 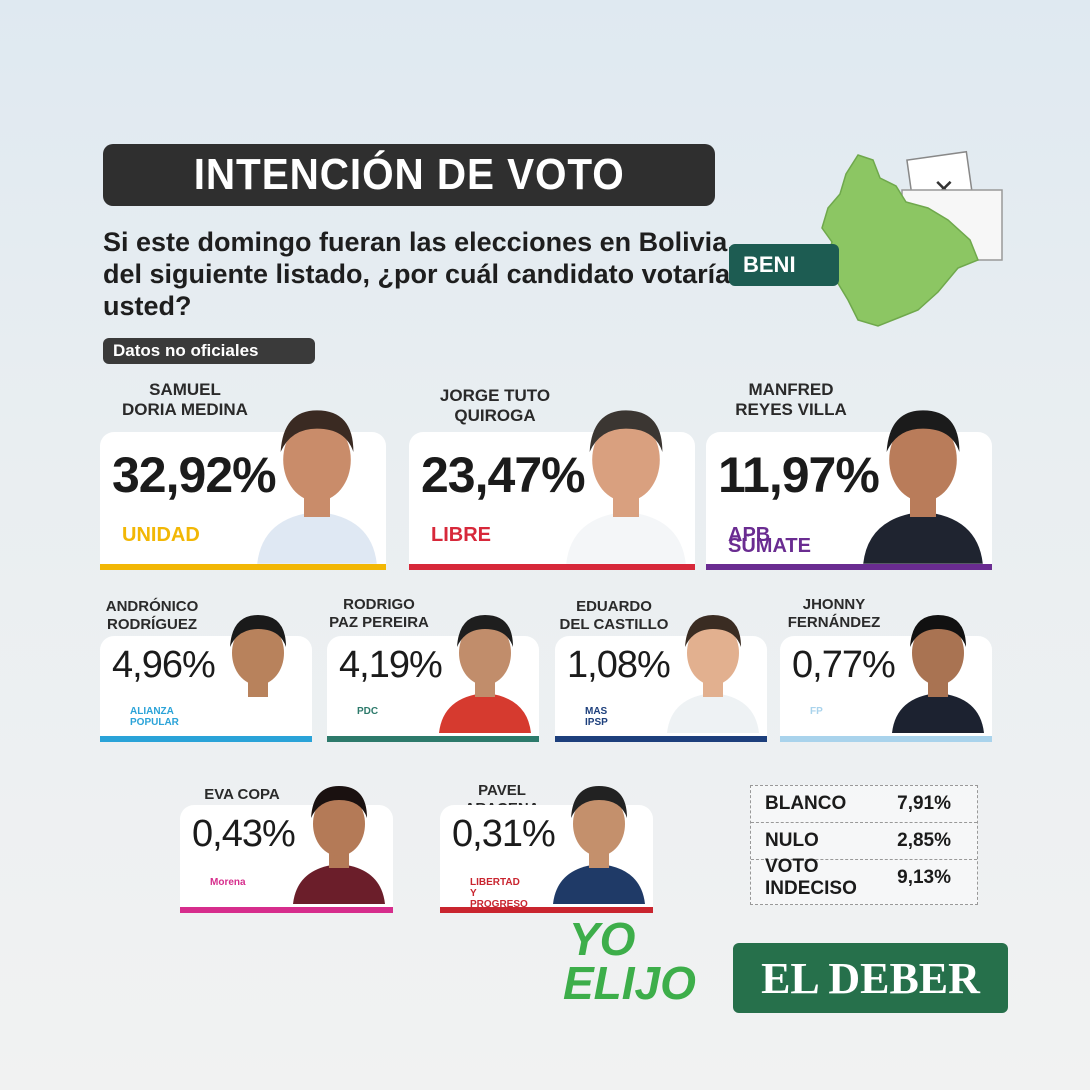 What do you see at coordinates (209, 351) in the screenshot?
I see `disclaimer-badge: Datos no oficiales` at bounding box center [209, 351].